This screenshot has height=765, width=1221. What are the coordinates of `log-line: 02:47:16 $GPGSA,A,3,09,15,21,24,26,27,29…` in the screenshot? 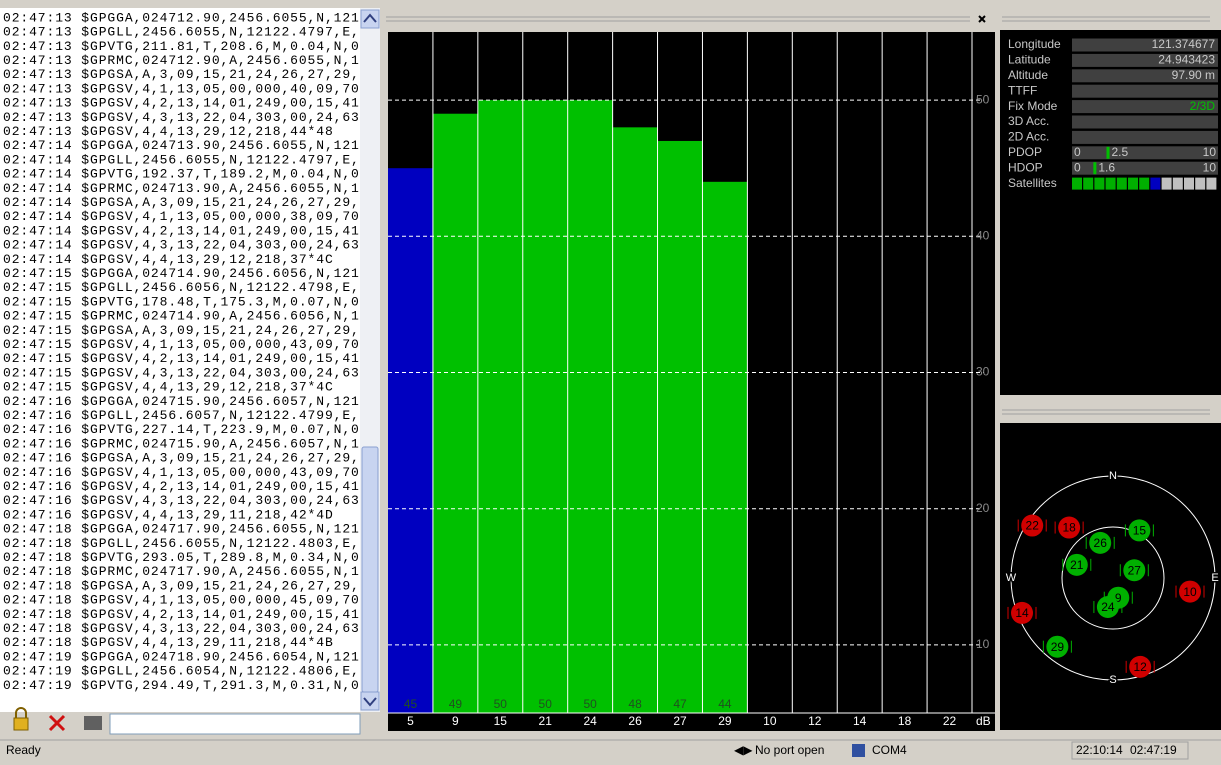 It's located at (181, 458).